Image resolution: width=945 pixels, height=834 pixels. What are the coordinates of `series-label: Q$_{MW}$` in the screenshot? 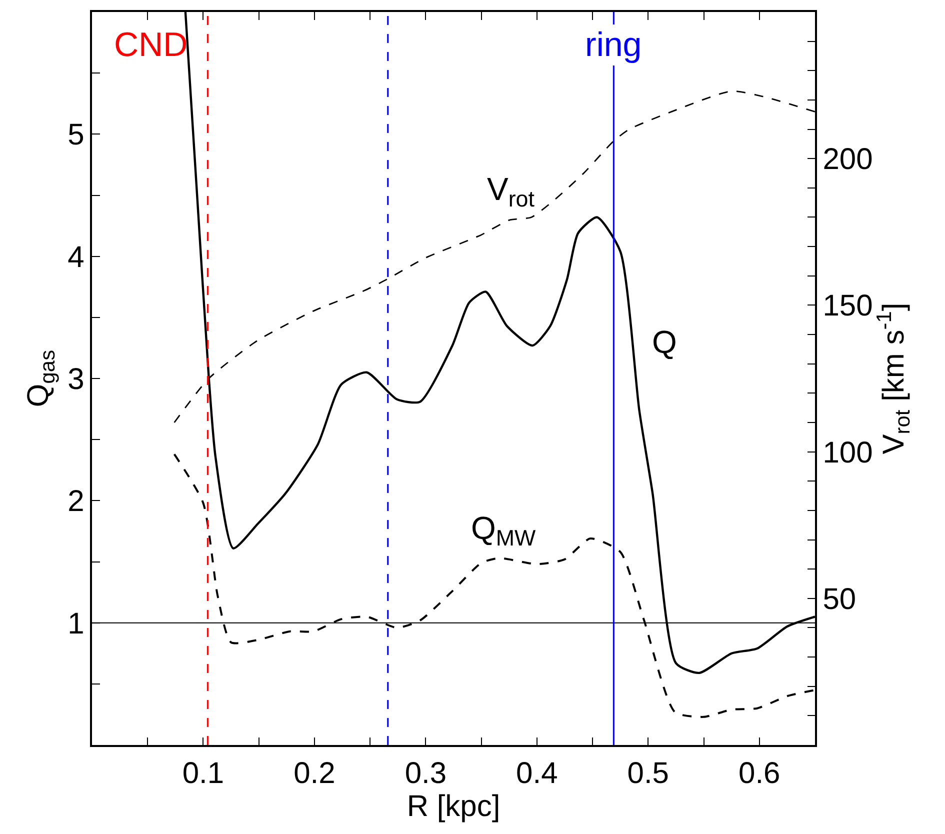 It's located at (504, 530).